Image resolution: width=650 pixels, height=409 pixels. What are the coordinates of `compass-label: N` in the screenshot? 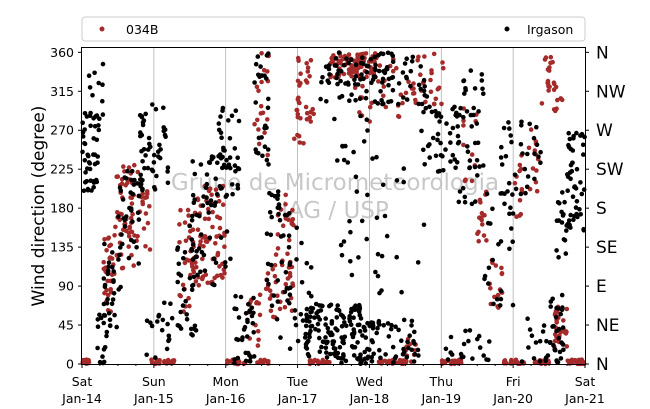 It's located at (602, 365).